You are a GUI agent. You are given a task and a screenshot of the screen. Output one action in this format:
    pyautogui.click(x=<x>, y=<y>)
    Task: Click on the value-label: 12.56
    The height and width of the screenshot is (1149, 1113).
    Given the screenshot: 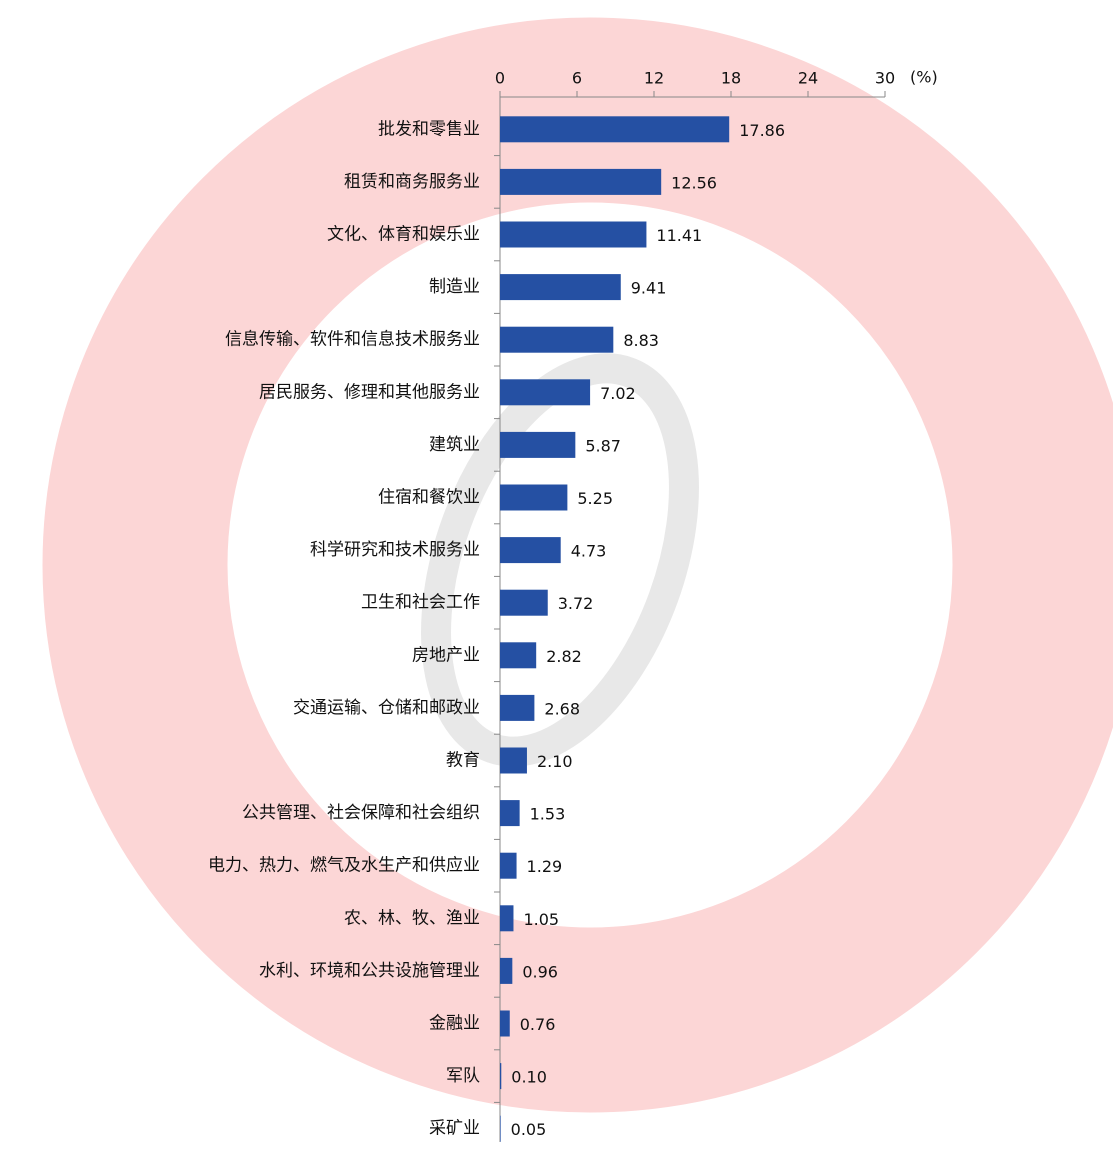 What is the action you would take?
    pyautogui.click(x=694, y=182)
    